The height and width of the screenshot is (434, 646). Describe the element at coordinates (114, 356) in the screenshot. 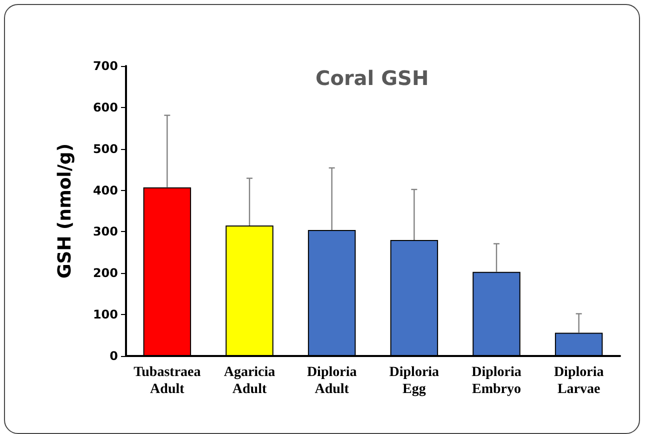

I see `y-tick-label: 0` at that location.